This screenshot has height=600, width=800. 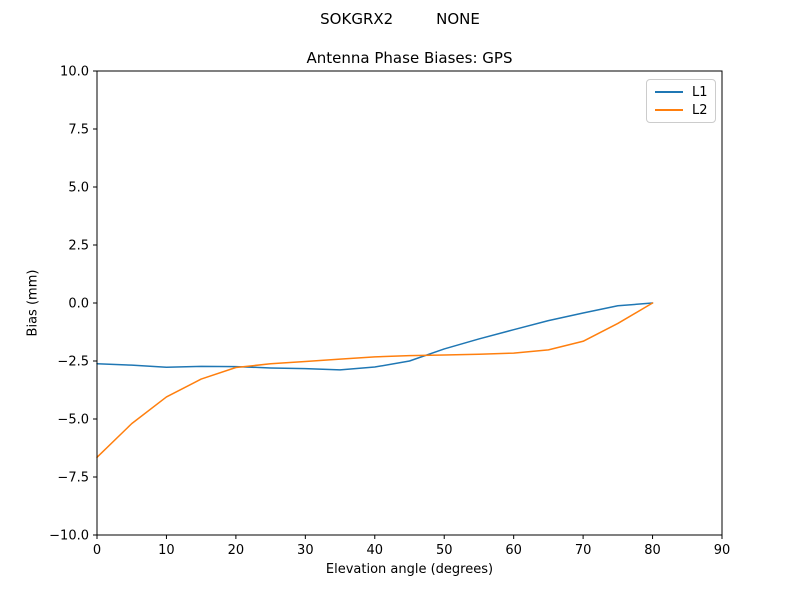 I want to click on y-tick-label: 5.0, so click(x=78, y=188).